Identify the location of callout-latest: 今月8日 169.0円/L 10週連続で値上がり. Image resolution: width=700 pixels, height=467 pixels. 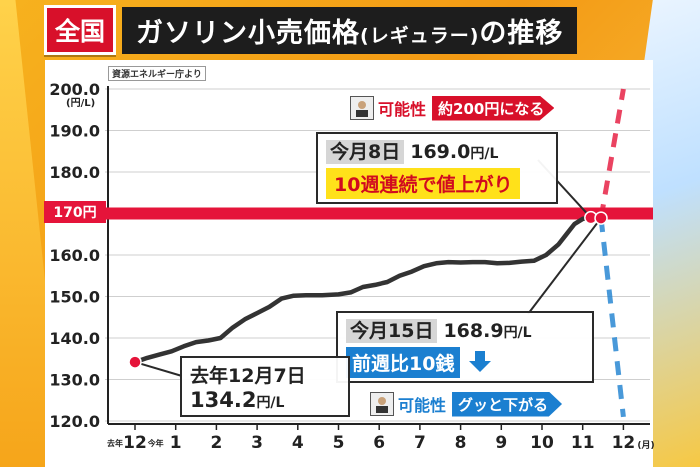
(437, 168).